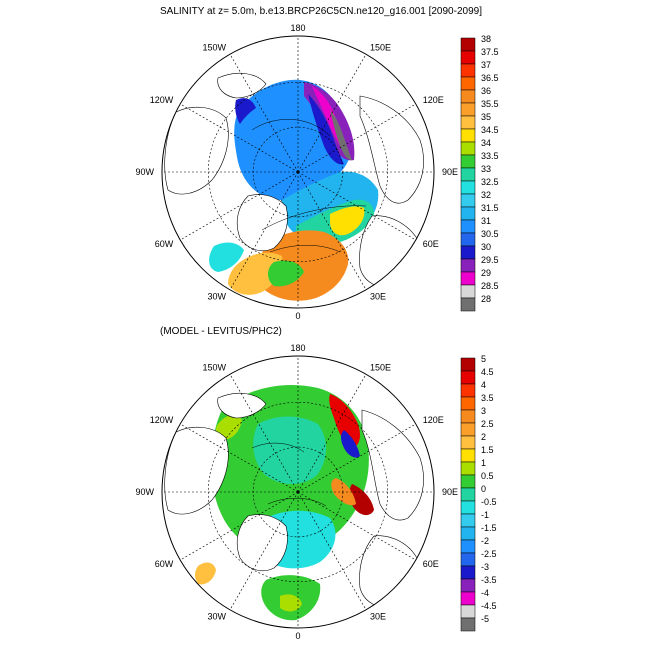 Image resolution: width=647 pixels, height=647 pixels. I want to click on region-siberian-blue, so click(326, 129).